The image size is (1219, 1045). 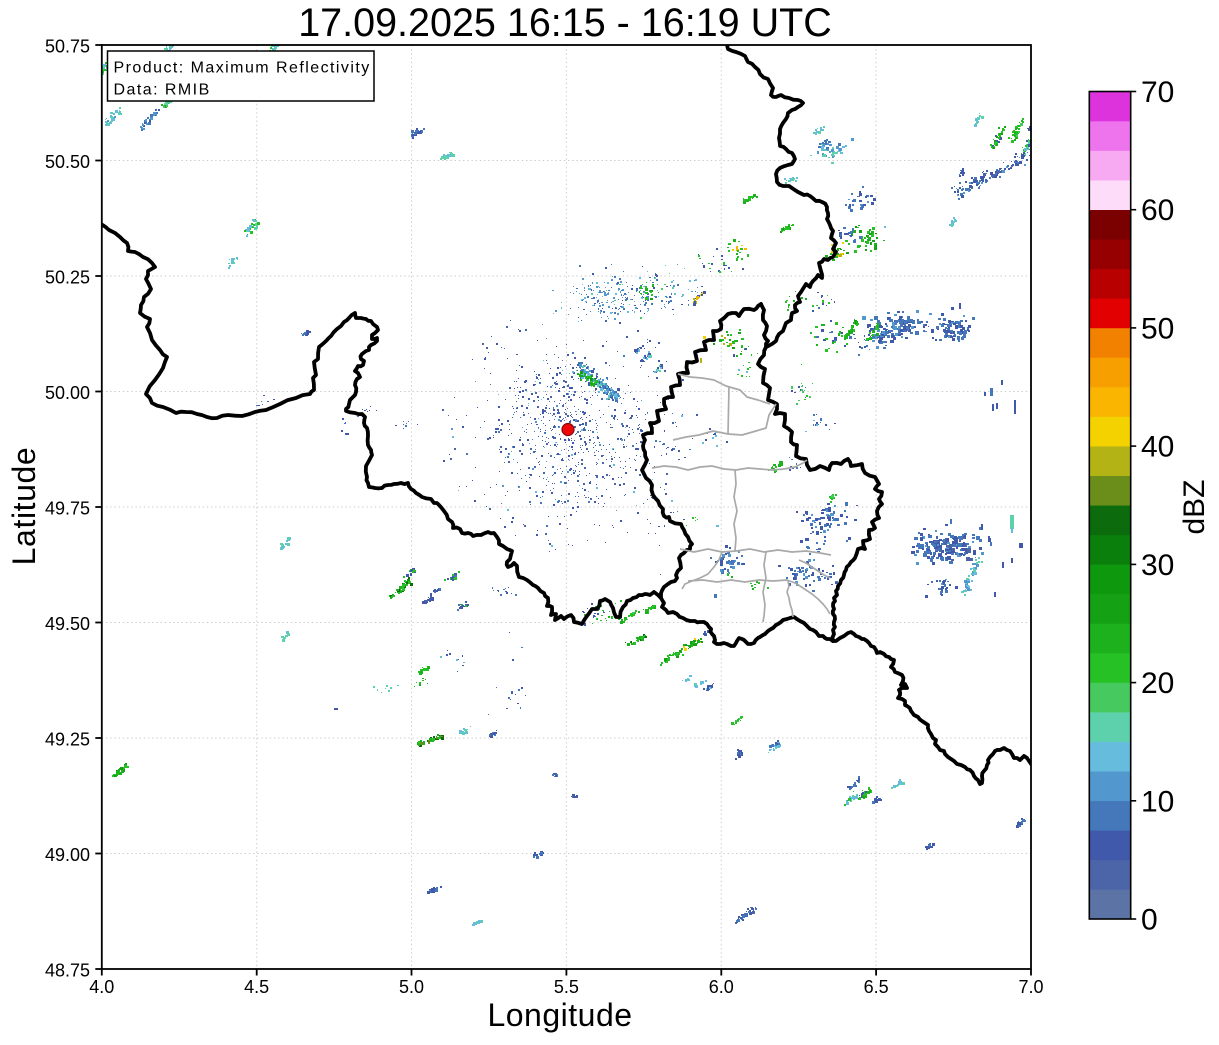 What do you see at coordinates (876, 987) in the screenshot?
I see `svg-text: 6.5` at bounding box center [876, 987].